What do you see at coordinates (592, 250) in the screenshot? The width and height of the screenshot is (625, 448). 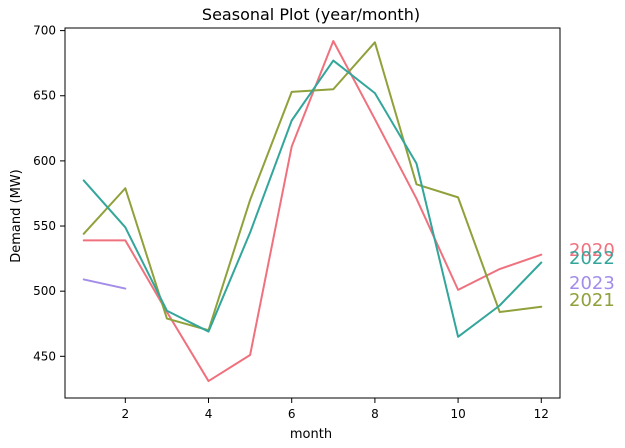 I see `series-label-2020: 2020` at bounding box center [592, 250].